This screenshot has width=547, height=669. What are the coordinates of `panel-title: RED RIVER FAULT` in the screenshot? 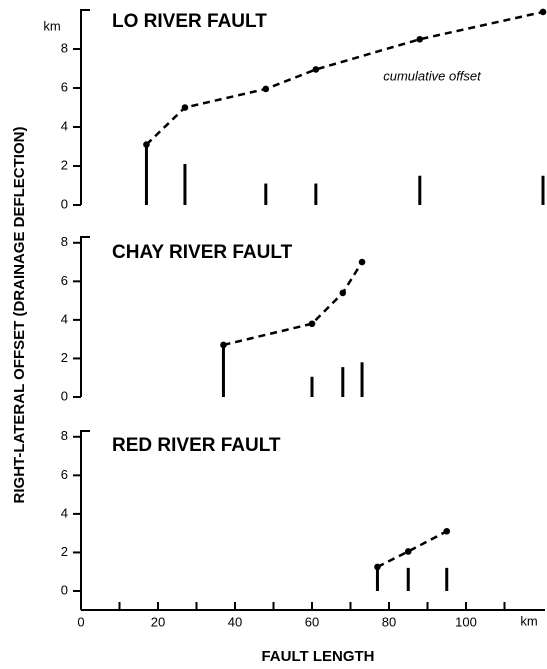 It's located at (196, 445).